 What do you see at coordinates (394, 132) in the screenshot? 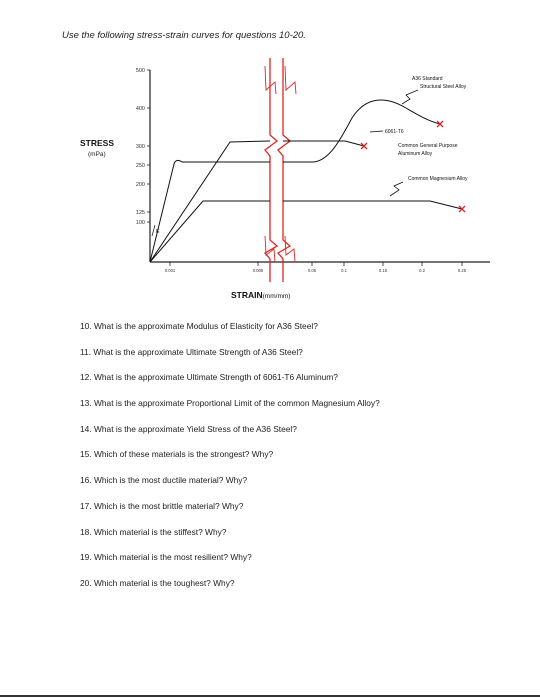
I see `series-label-6061: 6061-T6` at bounding box center [394, 132].